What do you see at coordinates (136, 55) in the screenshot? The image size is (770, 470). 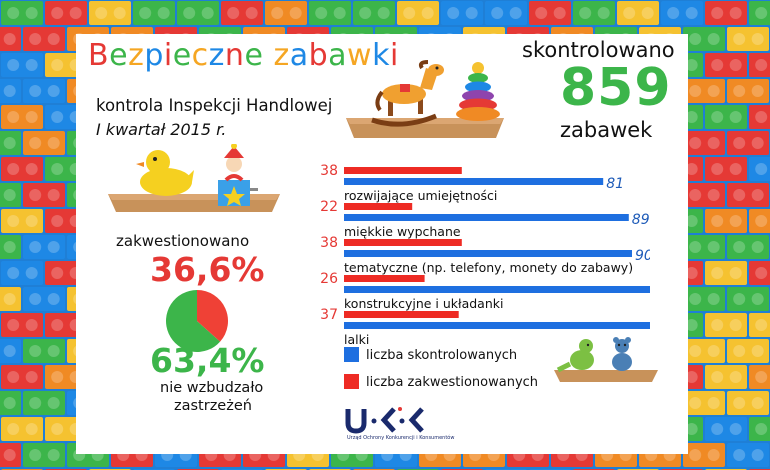 I see `title-letter: z` at bounding box center [136, 55].